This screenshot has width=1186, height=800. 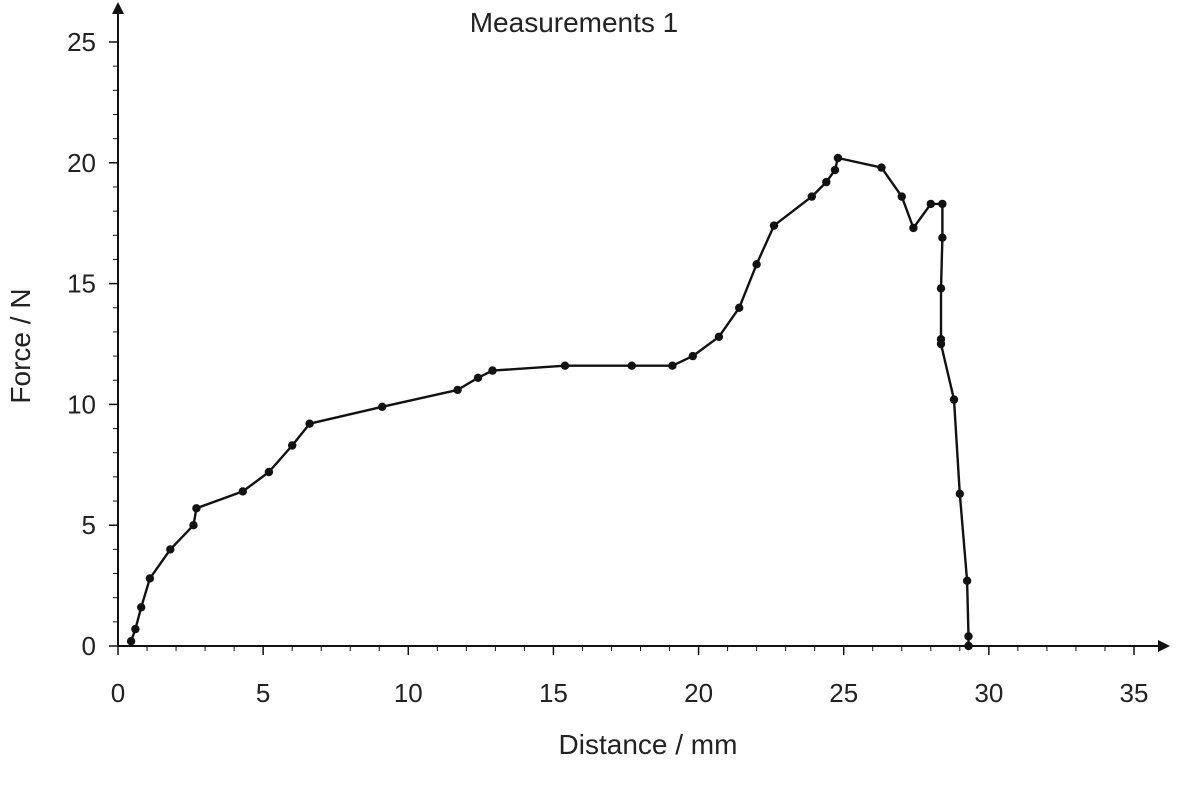 I want to click on y-ticks: 0 5 10 15 20 25, so click(x=92, y=344).